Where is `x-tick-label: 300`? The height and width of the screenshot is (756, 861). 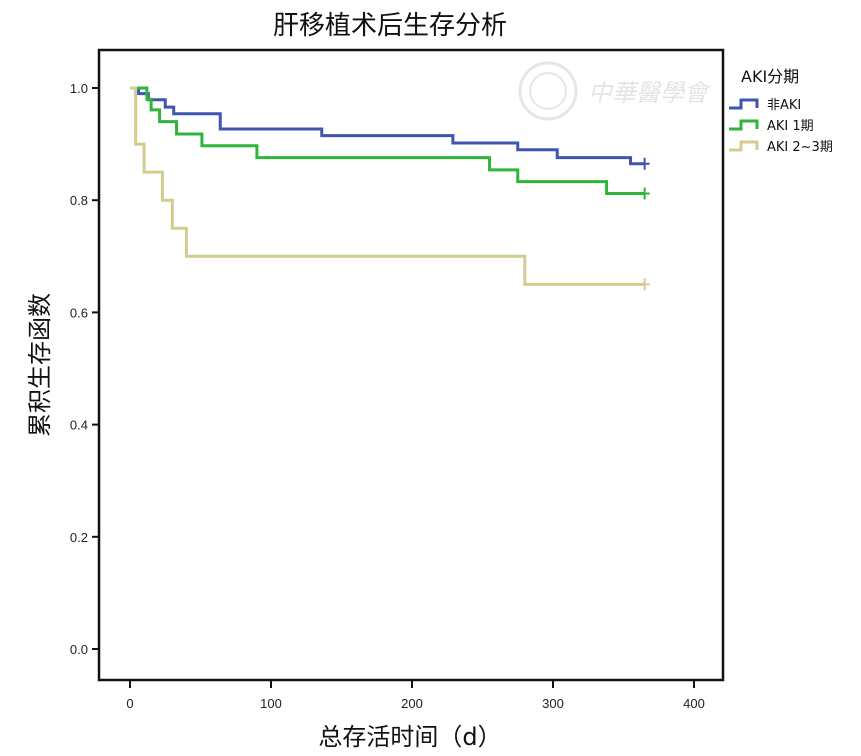 x-tick-label: 300 is located at coordinates (553, 703).